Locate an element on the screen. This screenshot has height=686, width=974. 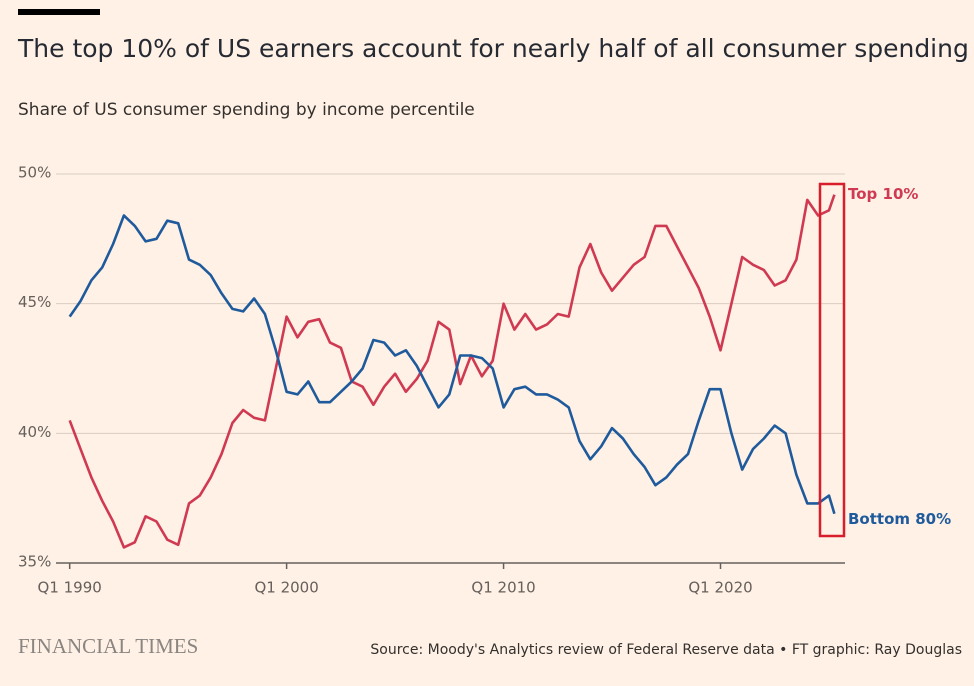
x-tick-label: Q1 1990 is located at coordinates (70, 588).